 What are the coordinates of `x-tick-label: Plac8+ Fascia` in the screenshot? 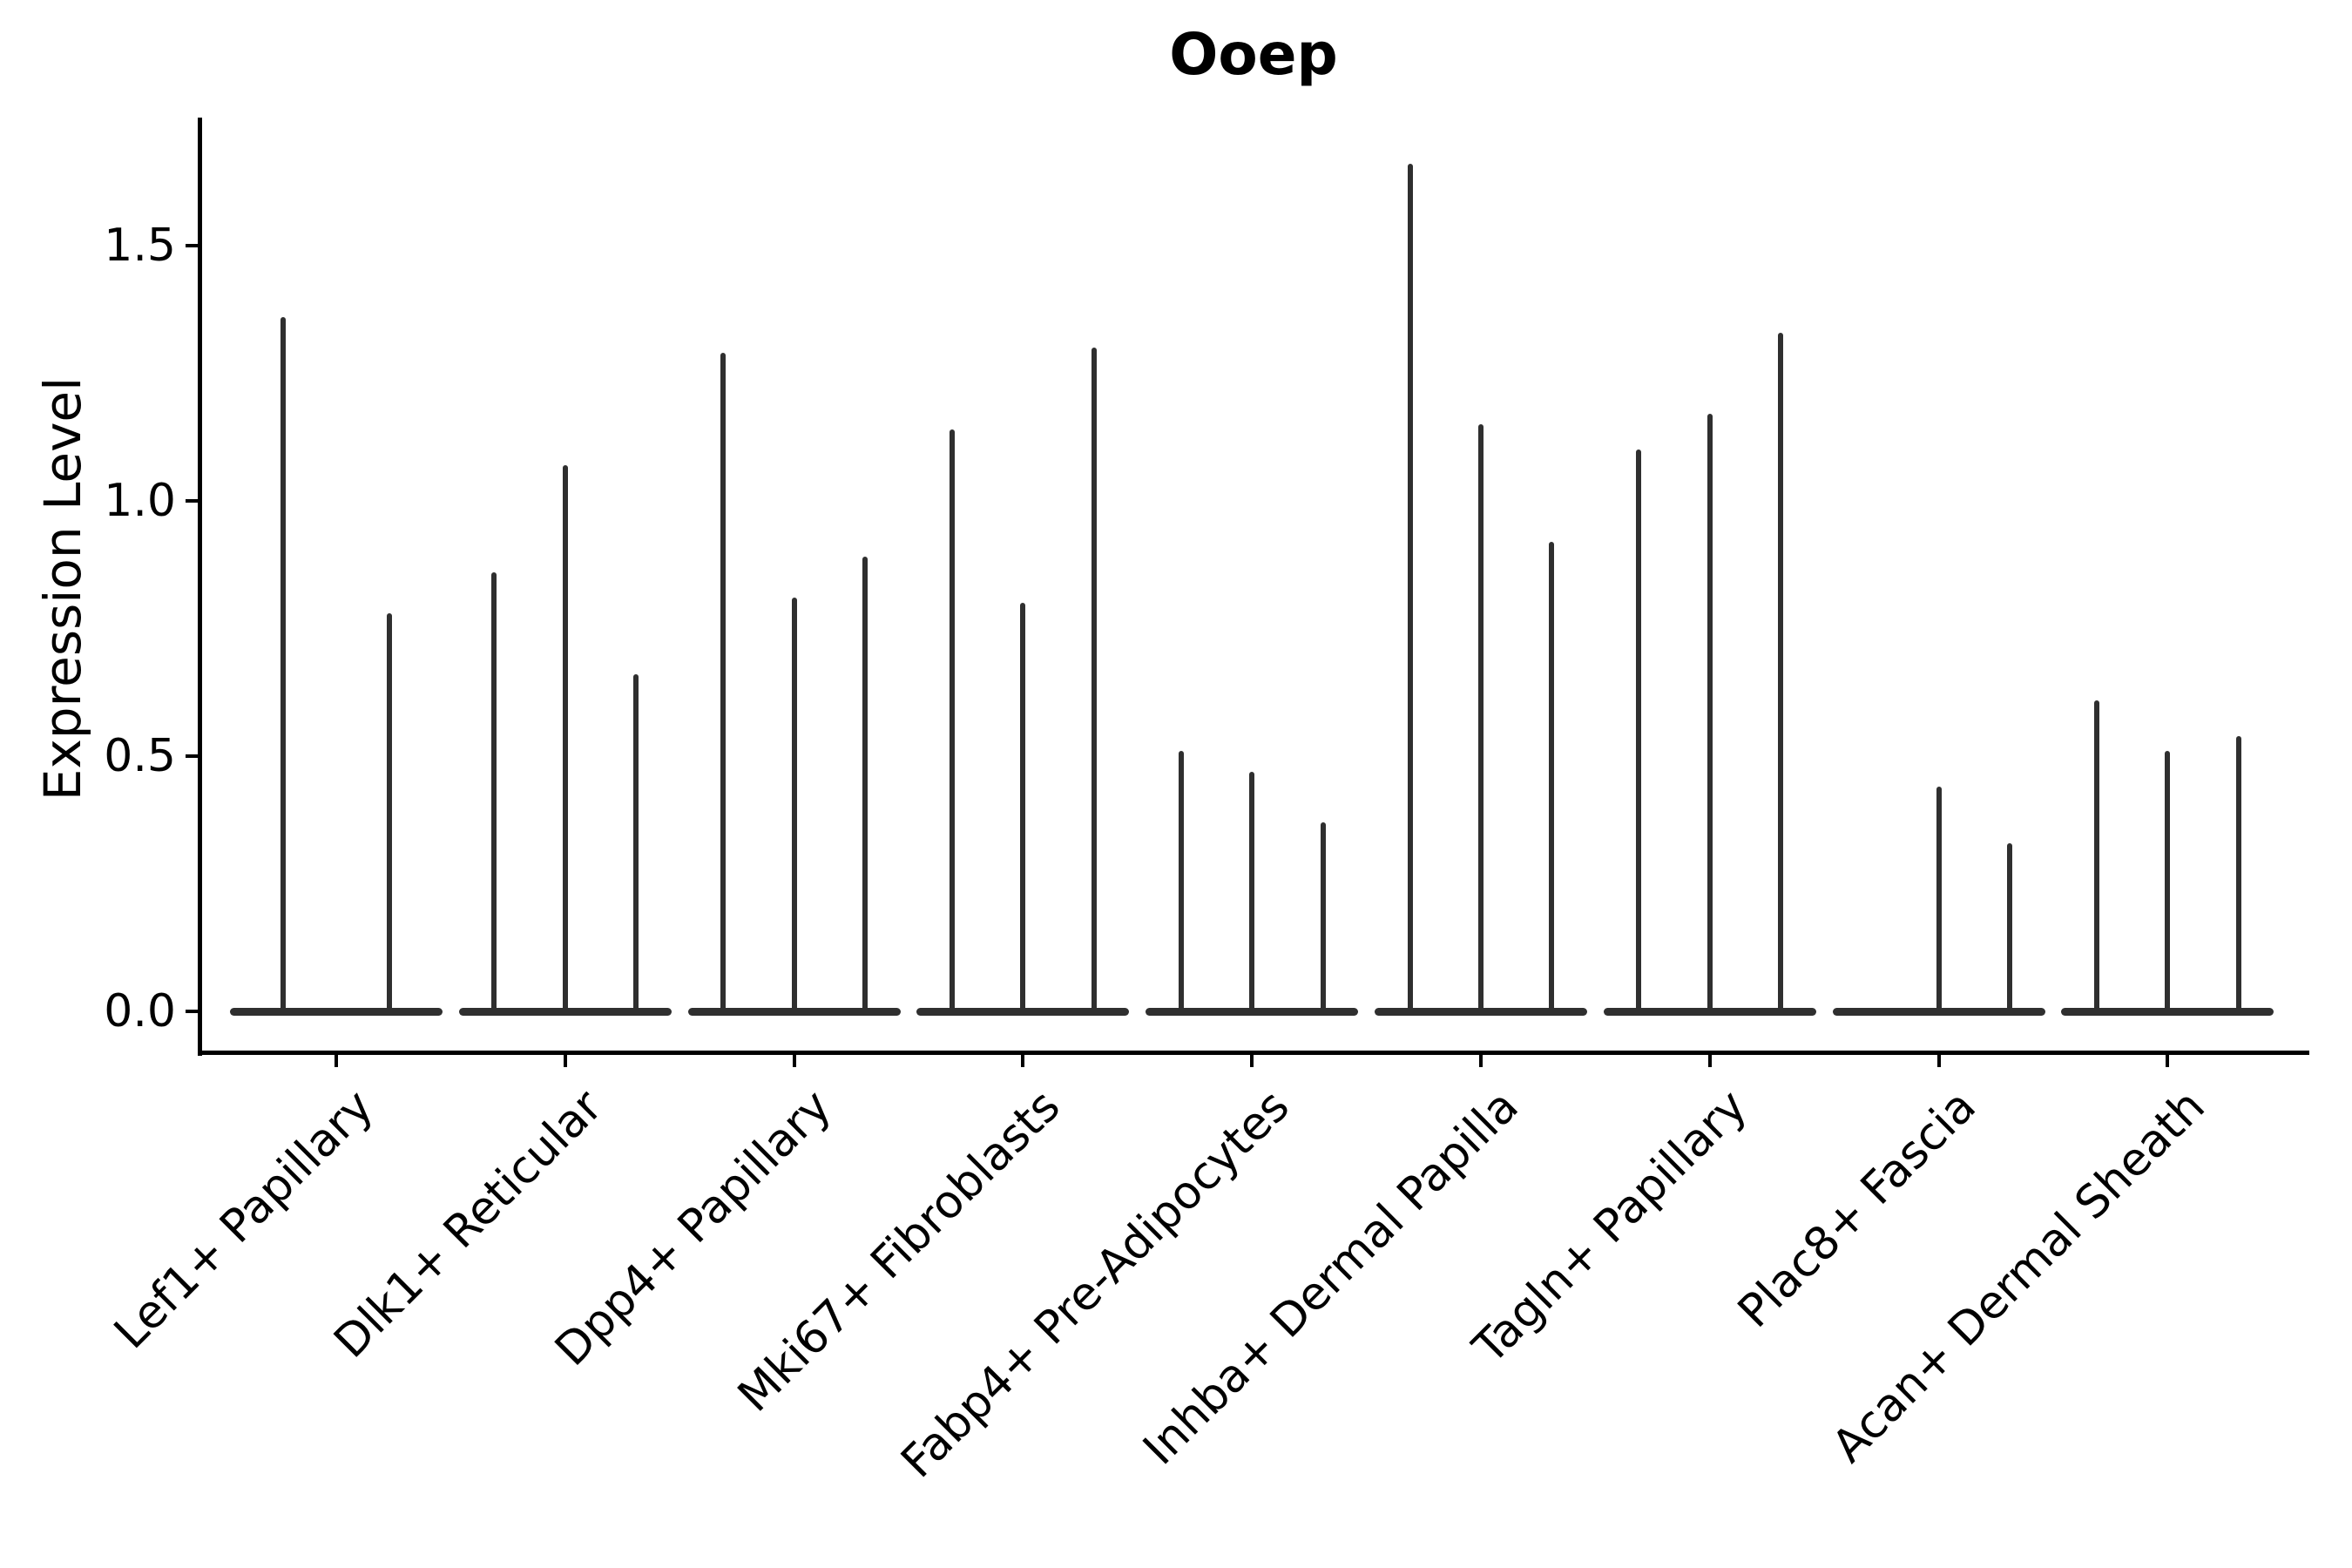 It's located at (1857, 1209).